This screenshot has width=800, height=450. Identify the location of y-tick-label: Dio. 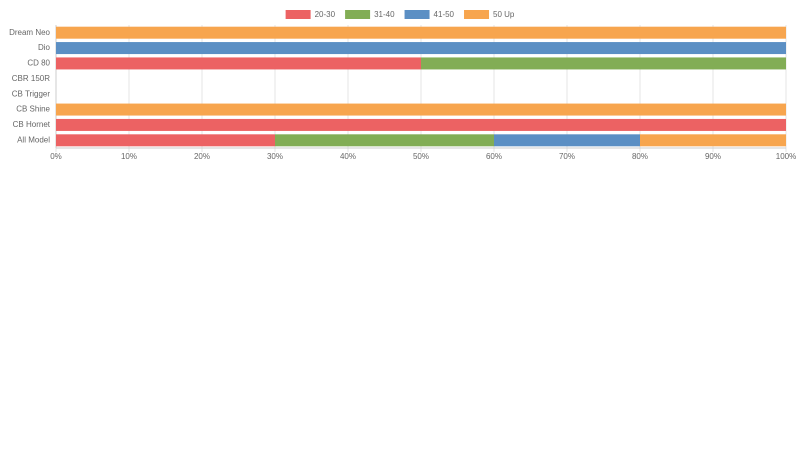
(44, 47).